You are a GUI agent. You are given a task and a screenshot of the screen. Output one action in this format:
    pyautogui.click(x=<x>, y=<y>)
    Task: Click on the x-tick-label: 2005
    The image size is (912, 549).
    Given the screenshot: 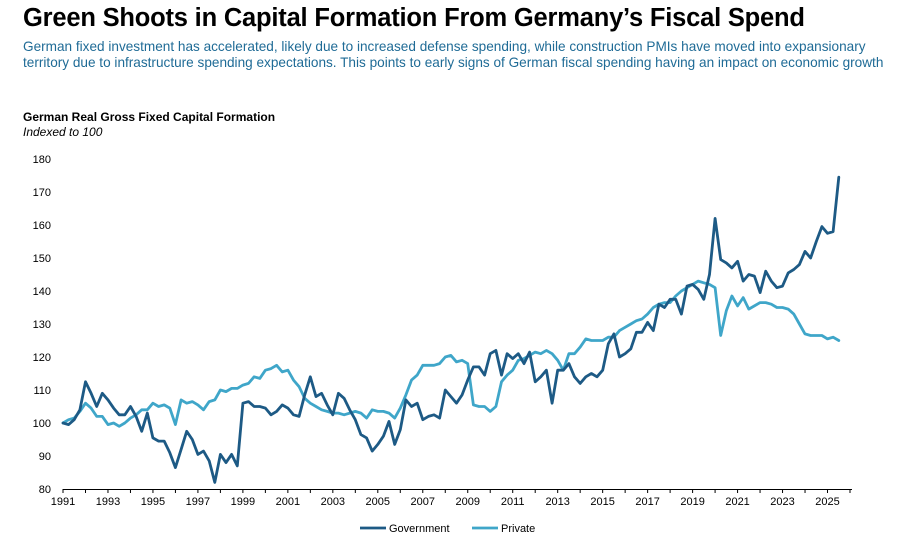 What is the action you would take?
    pyautogui.click(x=378, y=502)
    